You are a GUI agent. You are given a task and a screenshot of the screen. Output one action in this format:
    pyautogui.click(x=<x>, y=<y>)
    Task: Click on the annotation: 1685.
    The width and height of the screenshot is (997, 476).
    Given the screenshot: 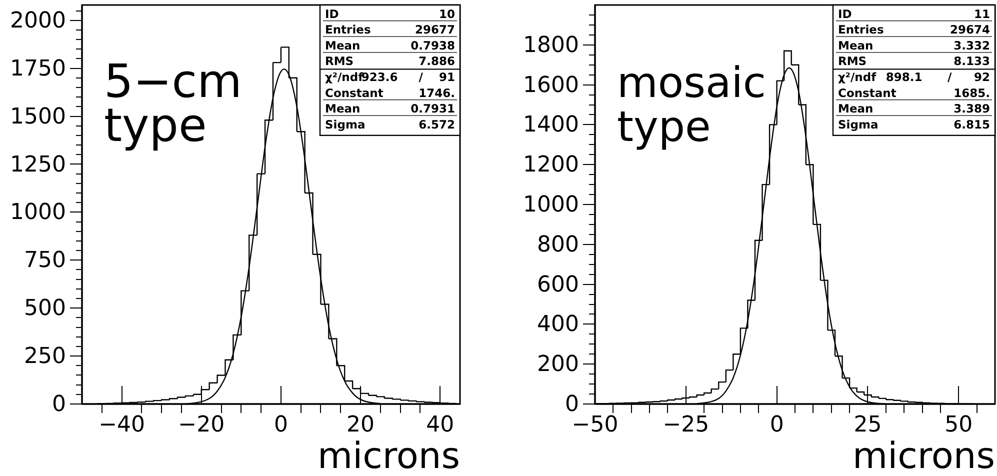 What is the action you would take?
    pyautogui.click(x=972, y=93)
    